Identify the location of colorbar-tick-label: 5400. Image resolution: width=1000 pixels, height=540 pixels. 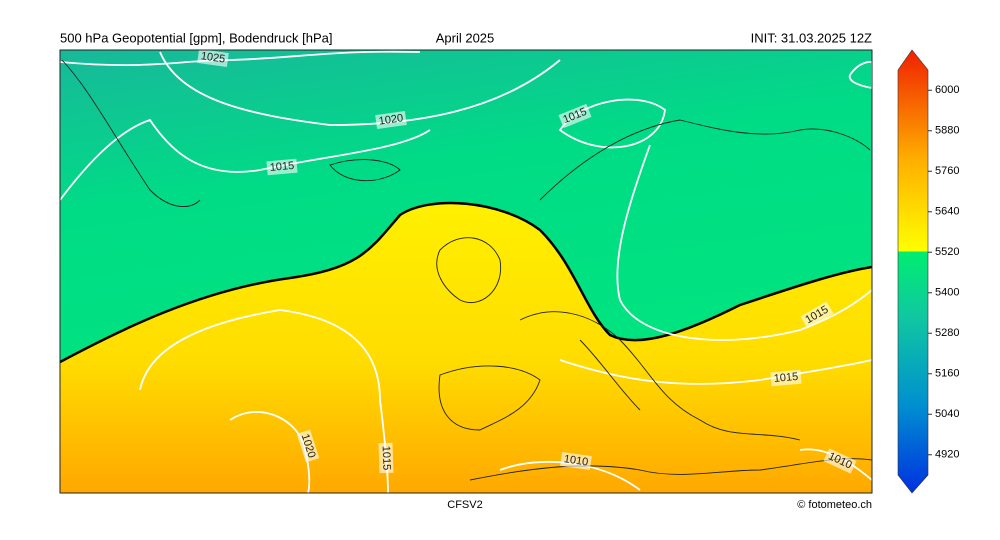
(947, 293).